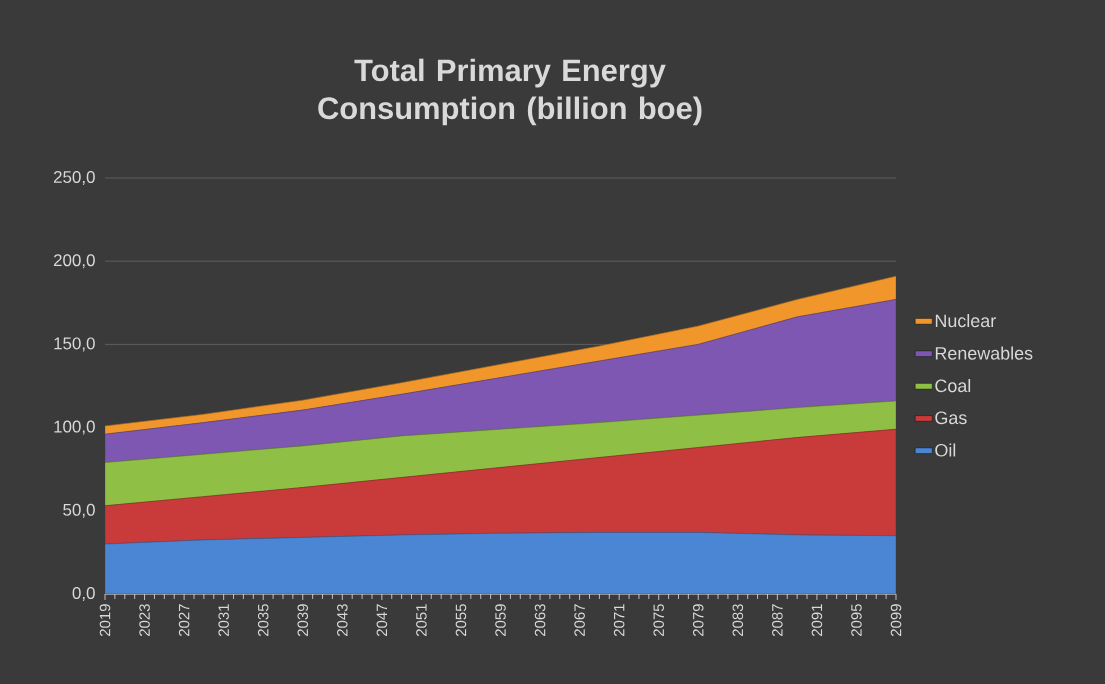  I want to click on x-tick-label: 2071, so click(619, 620).